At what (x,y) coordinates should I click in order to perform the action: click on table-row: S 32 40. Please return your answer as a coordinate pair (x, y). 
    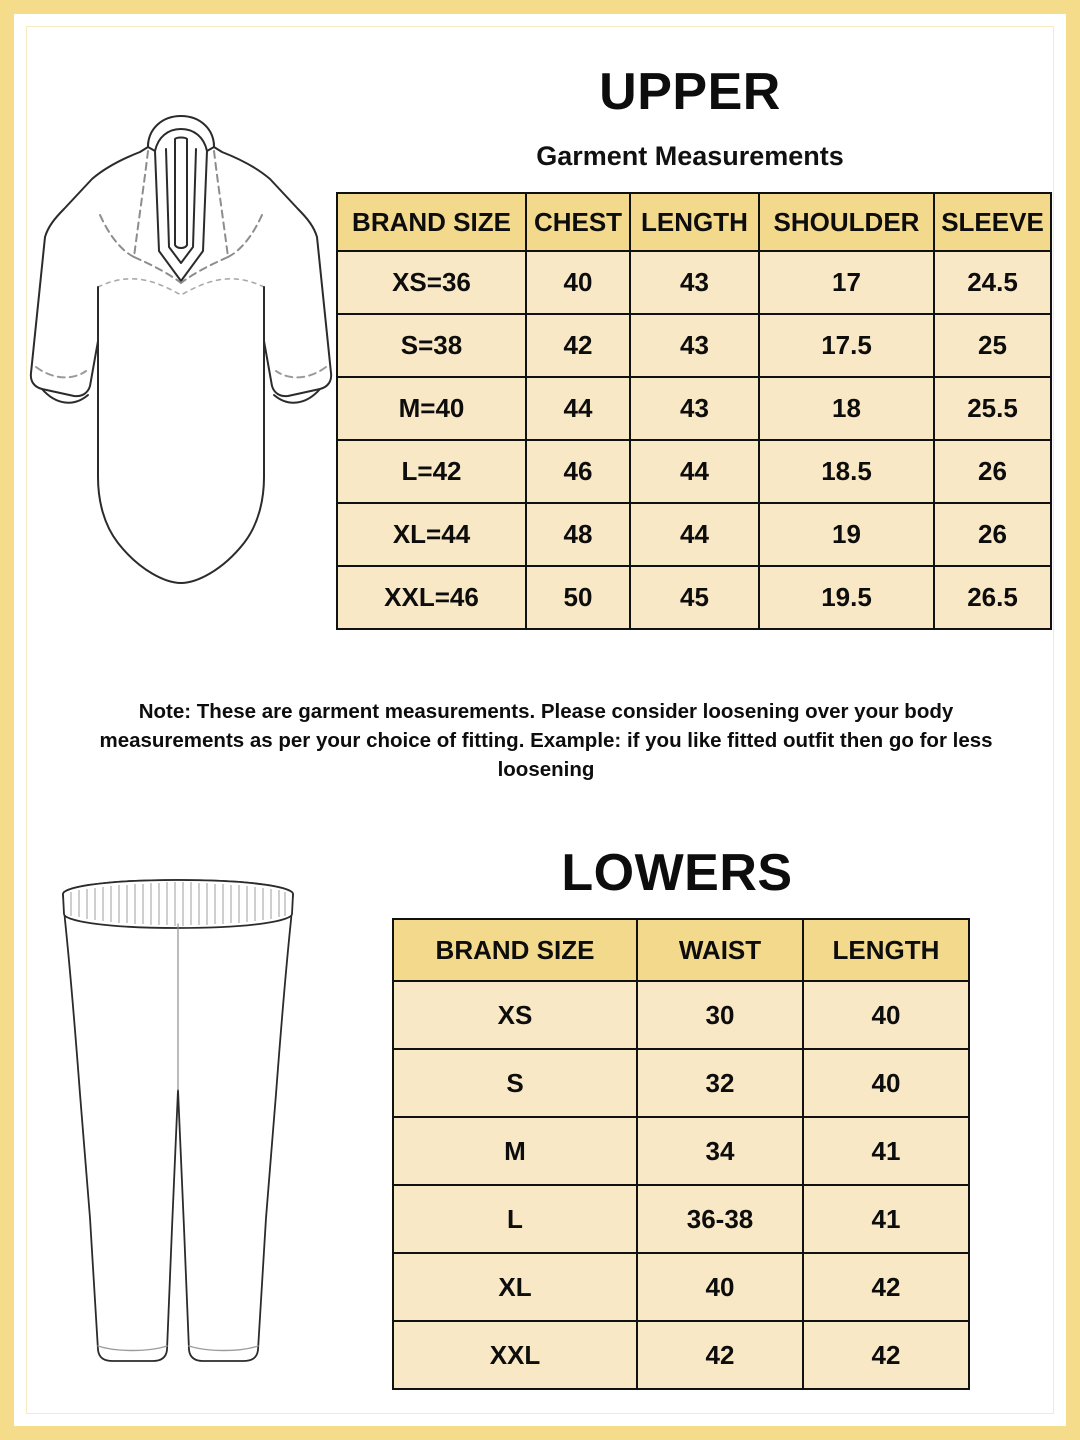
    Looking at the image, I should click on (681, 1083).